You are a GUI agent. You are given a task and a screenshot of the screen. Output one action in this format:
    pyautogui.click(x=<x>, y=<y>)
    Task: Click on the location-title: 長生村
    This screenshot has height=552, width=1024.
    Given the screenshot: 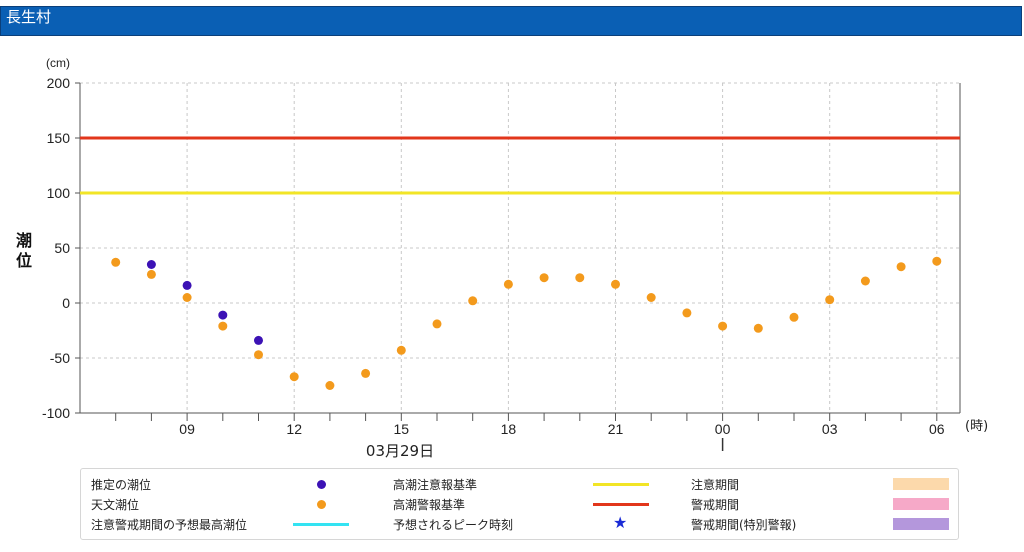 What is the action you would take?
    pyautogui.click(x=29, y=17)
    